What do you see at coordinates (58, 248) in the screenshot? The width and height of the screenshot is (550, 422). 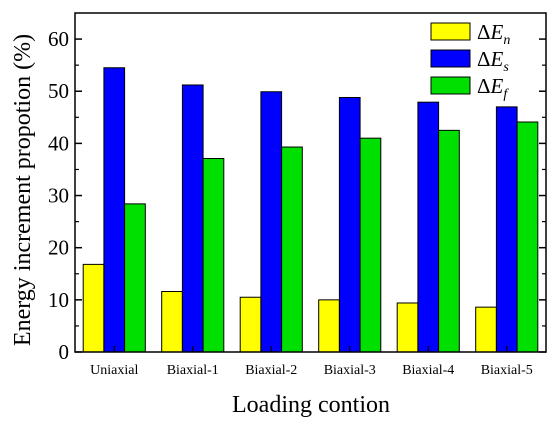 I see `y-tick-label: 20` at bounding box center [58, 248].